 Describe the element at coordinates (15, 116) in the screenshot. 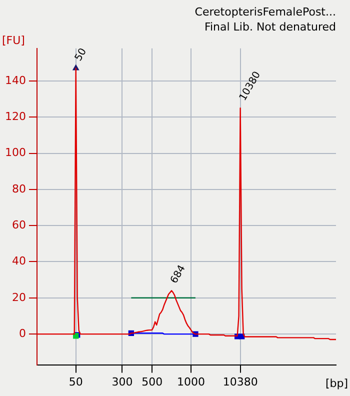

I see `y-tick-label: 120` at that location.